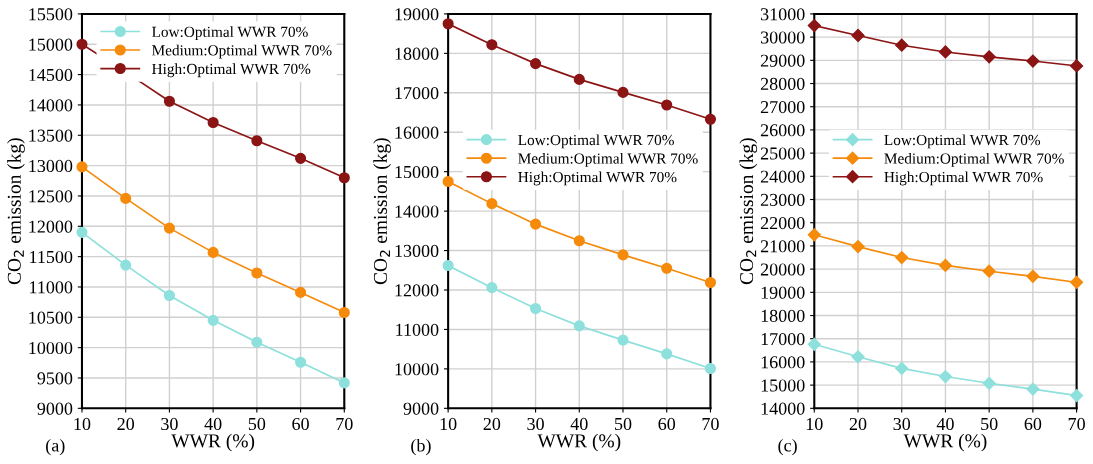 The image size is (1093, 464). Describe the element at coordinates (417, 329) in the screenshot. I see `y-tick-label: 11000` at that location.